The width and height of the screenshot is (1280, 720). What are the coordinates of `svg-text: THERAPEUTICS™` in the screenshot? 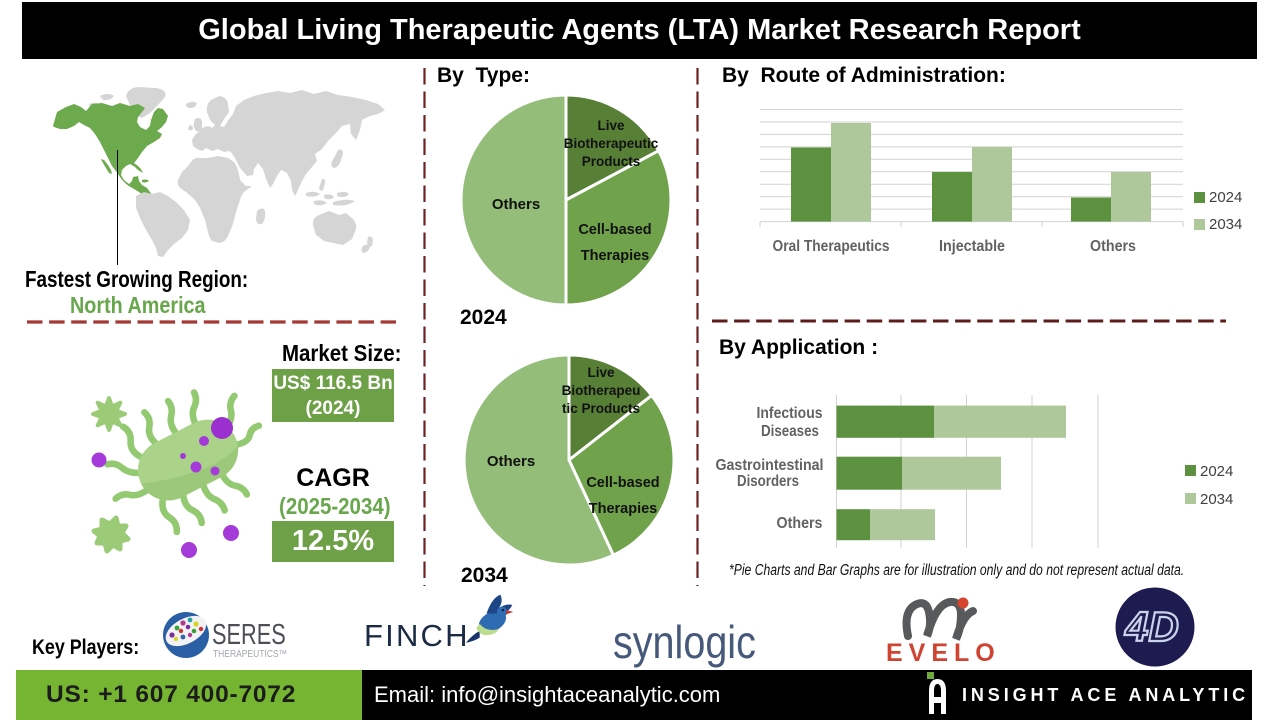 It's located at (250, 653).